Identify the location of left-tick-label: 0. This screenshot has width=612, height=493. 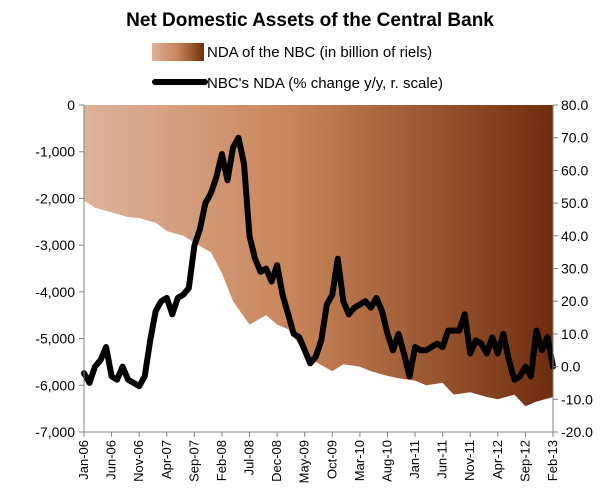
(71, 105).